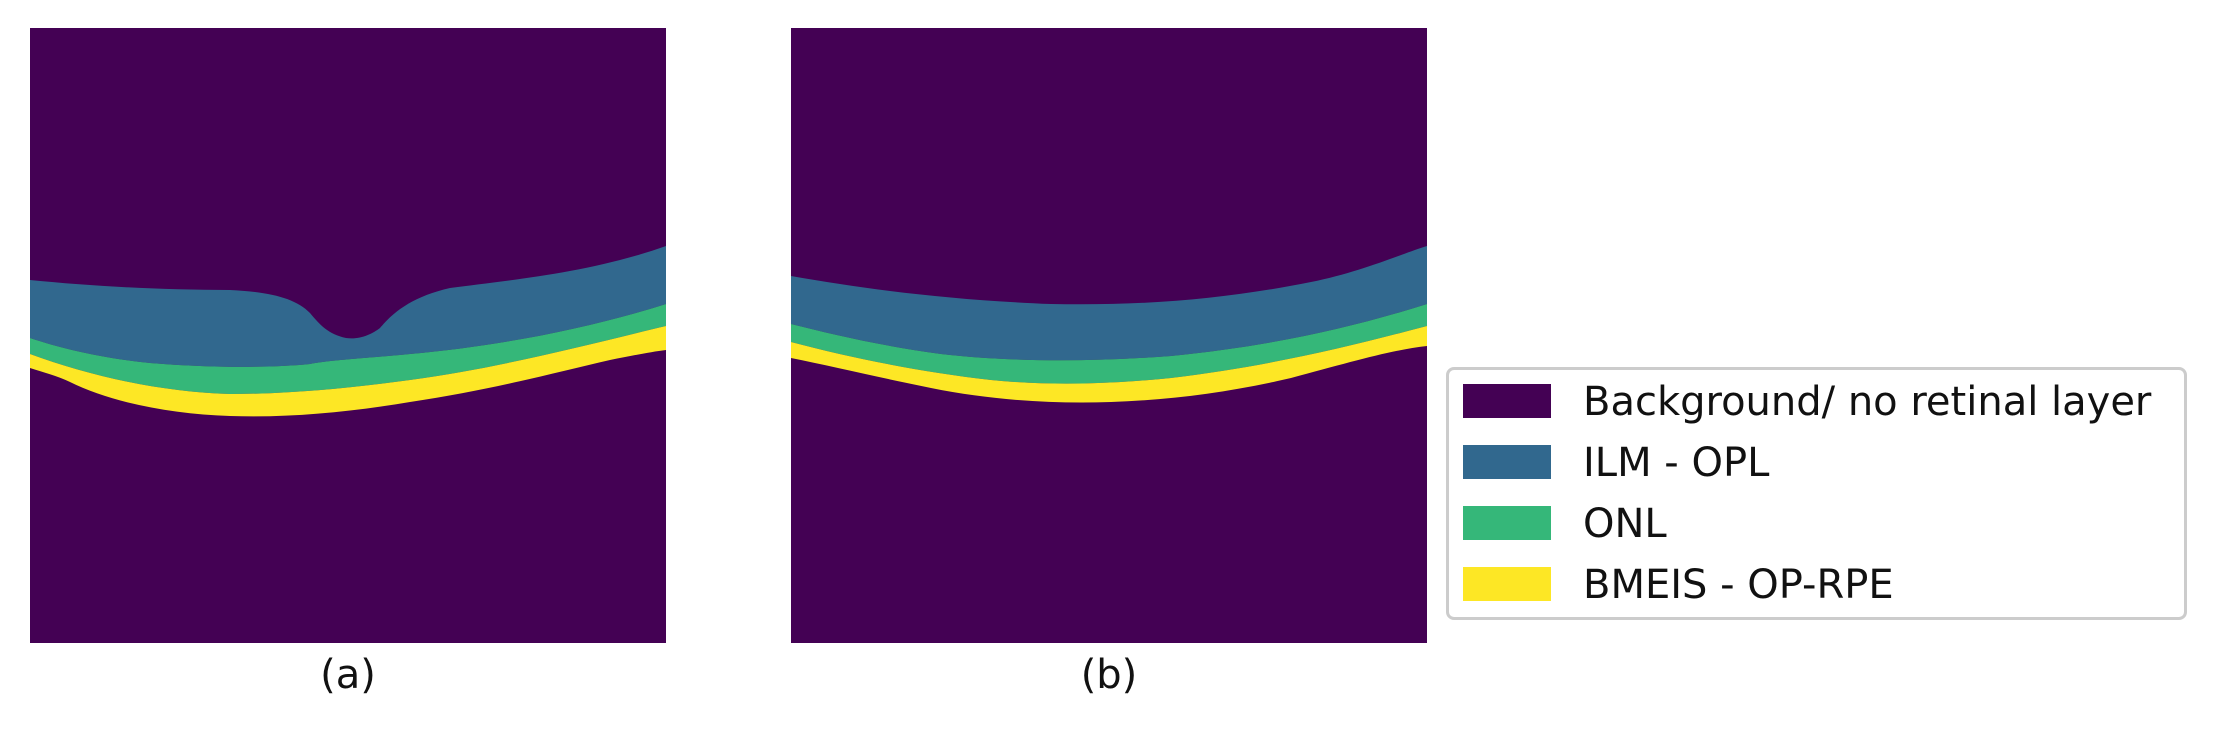  I want to click on legend-label: ONL, so click(1625, 524).